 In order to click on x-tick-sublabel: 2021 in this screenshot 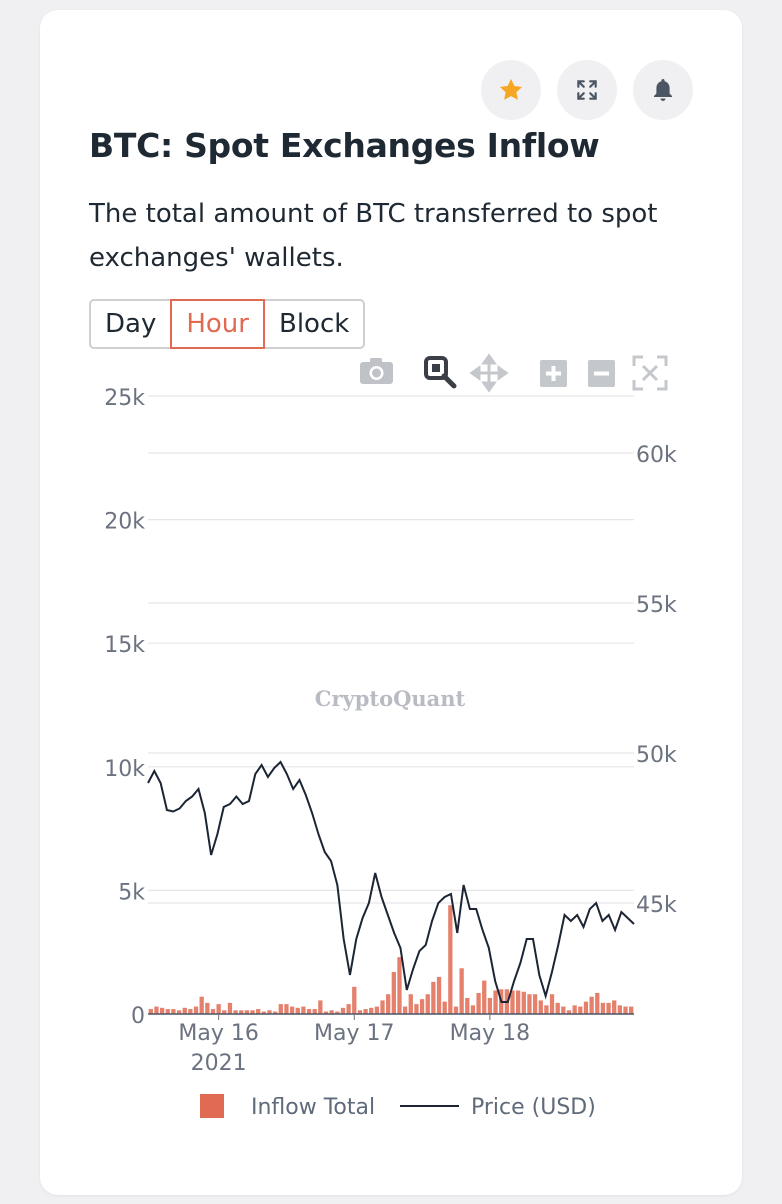, I will do `click(219, 1063)`.